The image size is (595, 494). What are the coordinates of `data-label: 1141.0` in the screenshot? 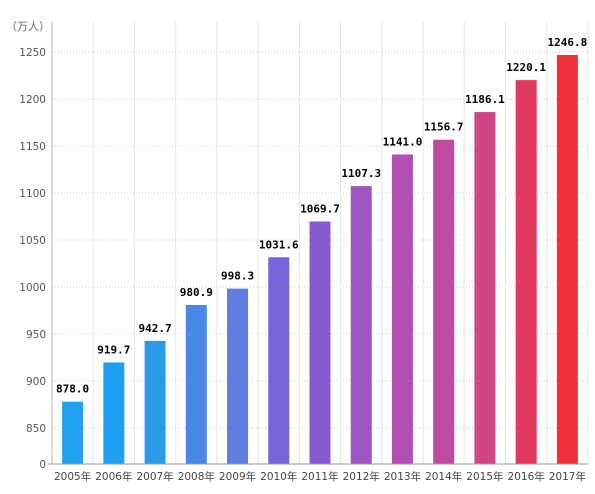 It's located at (403, 141).